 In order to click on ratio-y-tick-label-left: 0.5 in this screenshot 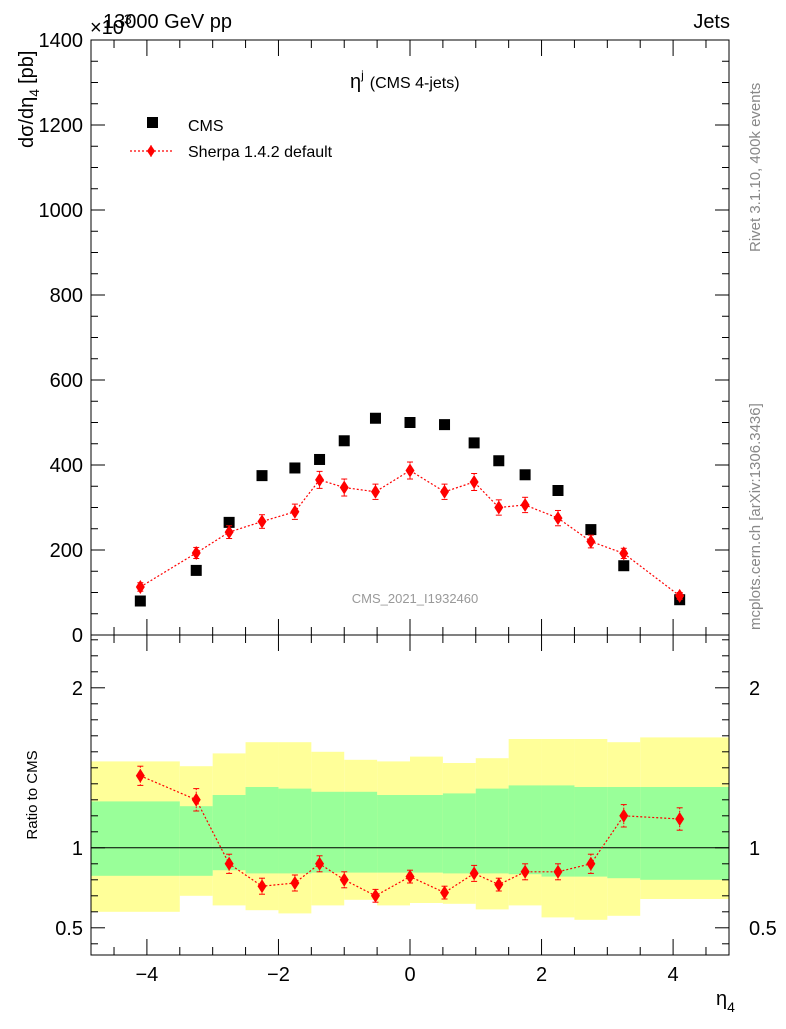, I will do `click(69, 929)`.